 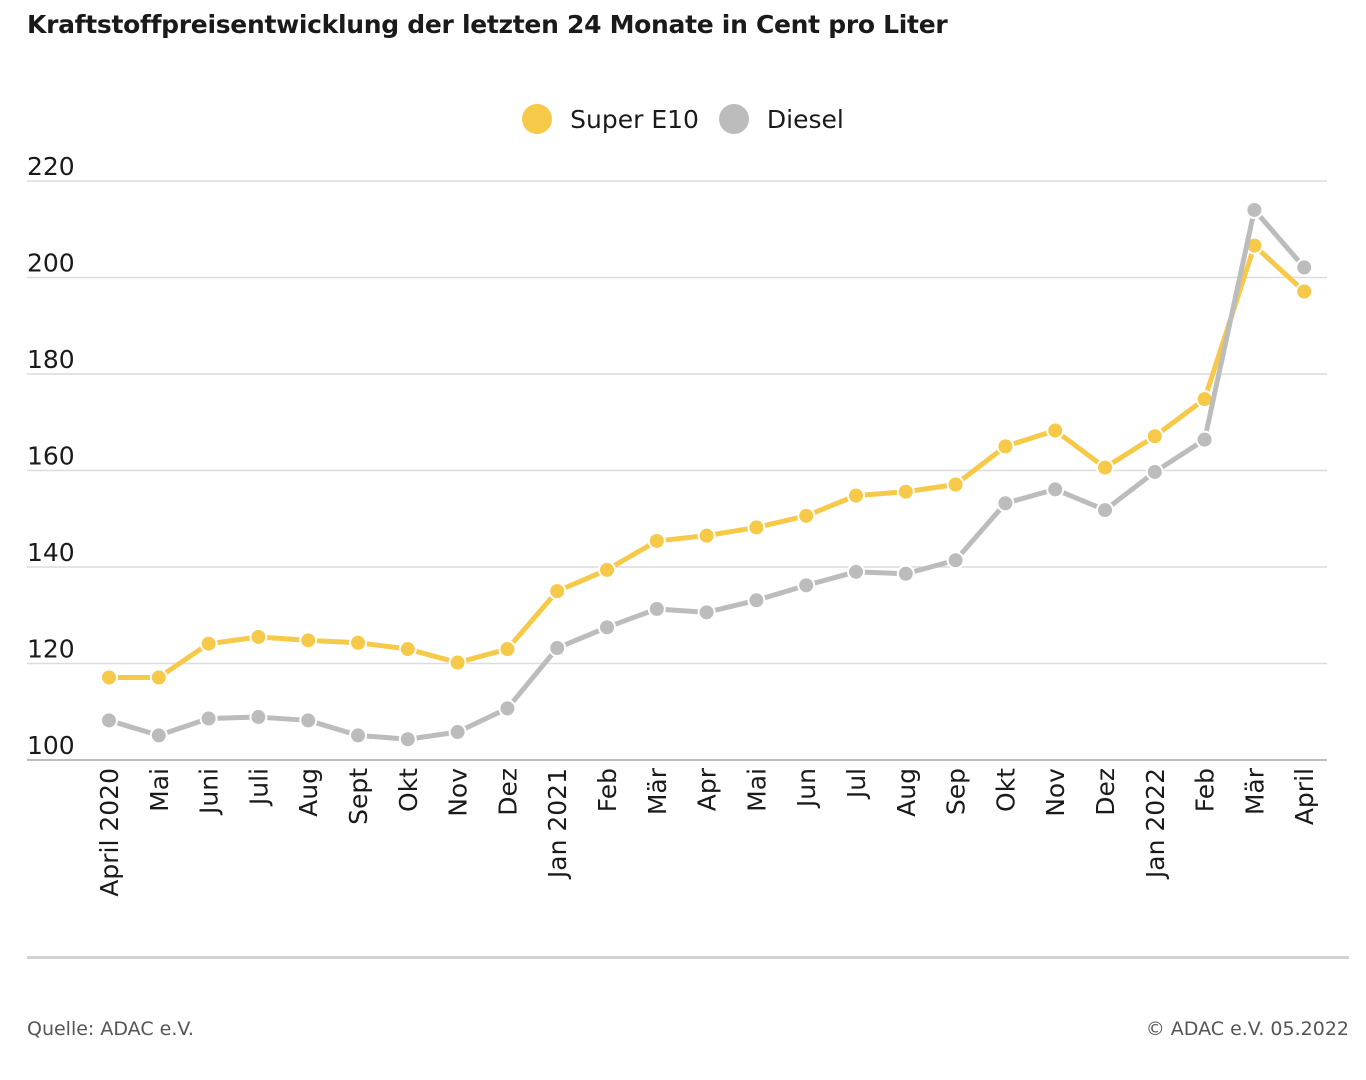 I want to click on legend-item-super-e10: Super E10, so click(x=610, y=119).